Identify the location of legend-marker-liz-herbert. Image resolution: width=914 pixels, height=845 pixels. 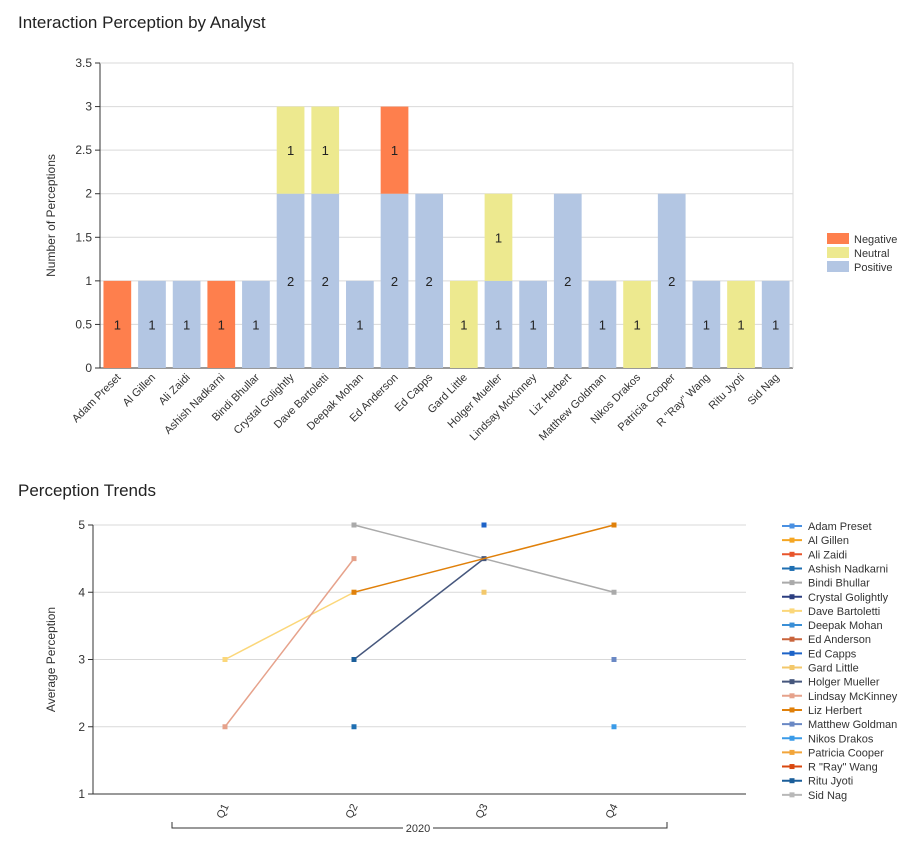
(792, 710).